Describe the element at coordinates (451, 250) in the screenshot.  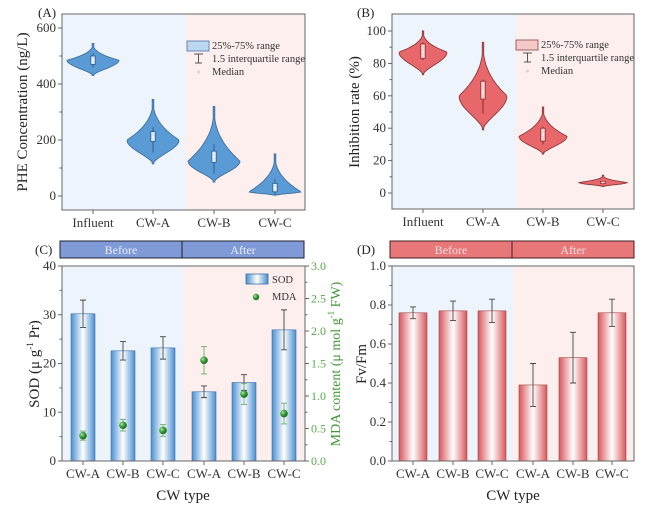
I see `header-before-label: Before` at that location.